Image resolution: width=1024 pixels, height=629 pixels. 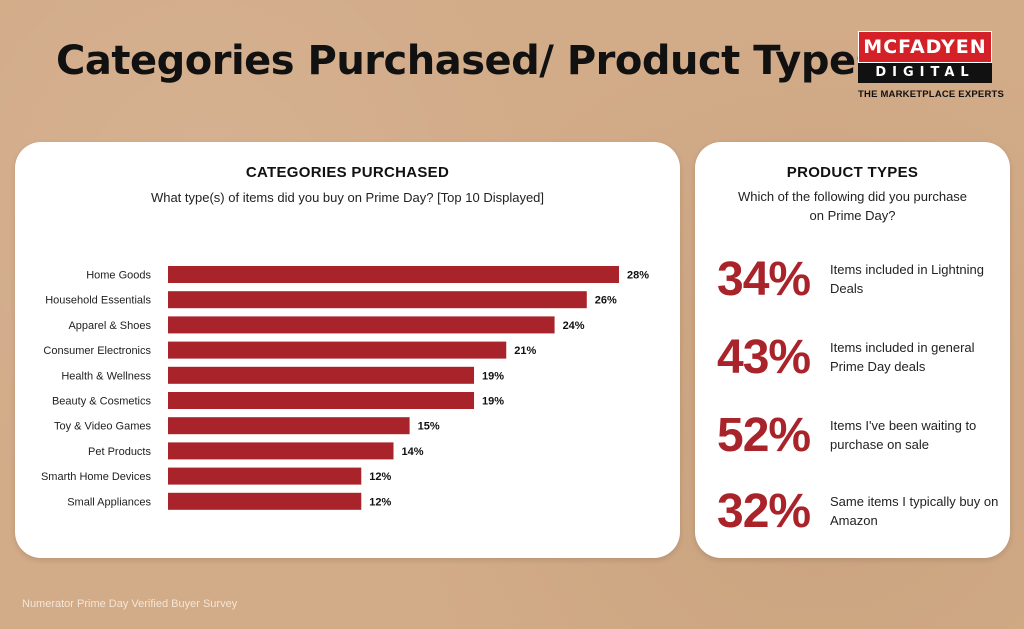 What do you see at coordinates (118, 276) in the screenshot?
I see `category-label: Home Goods` at bounding box center [118, 276].